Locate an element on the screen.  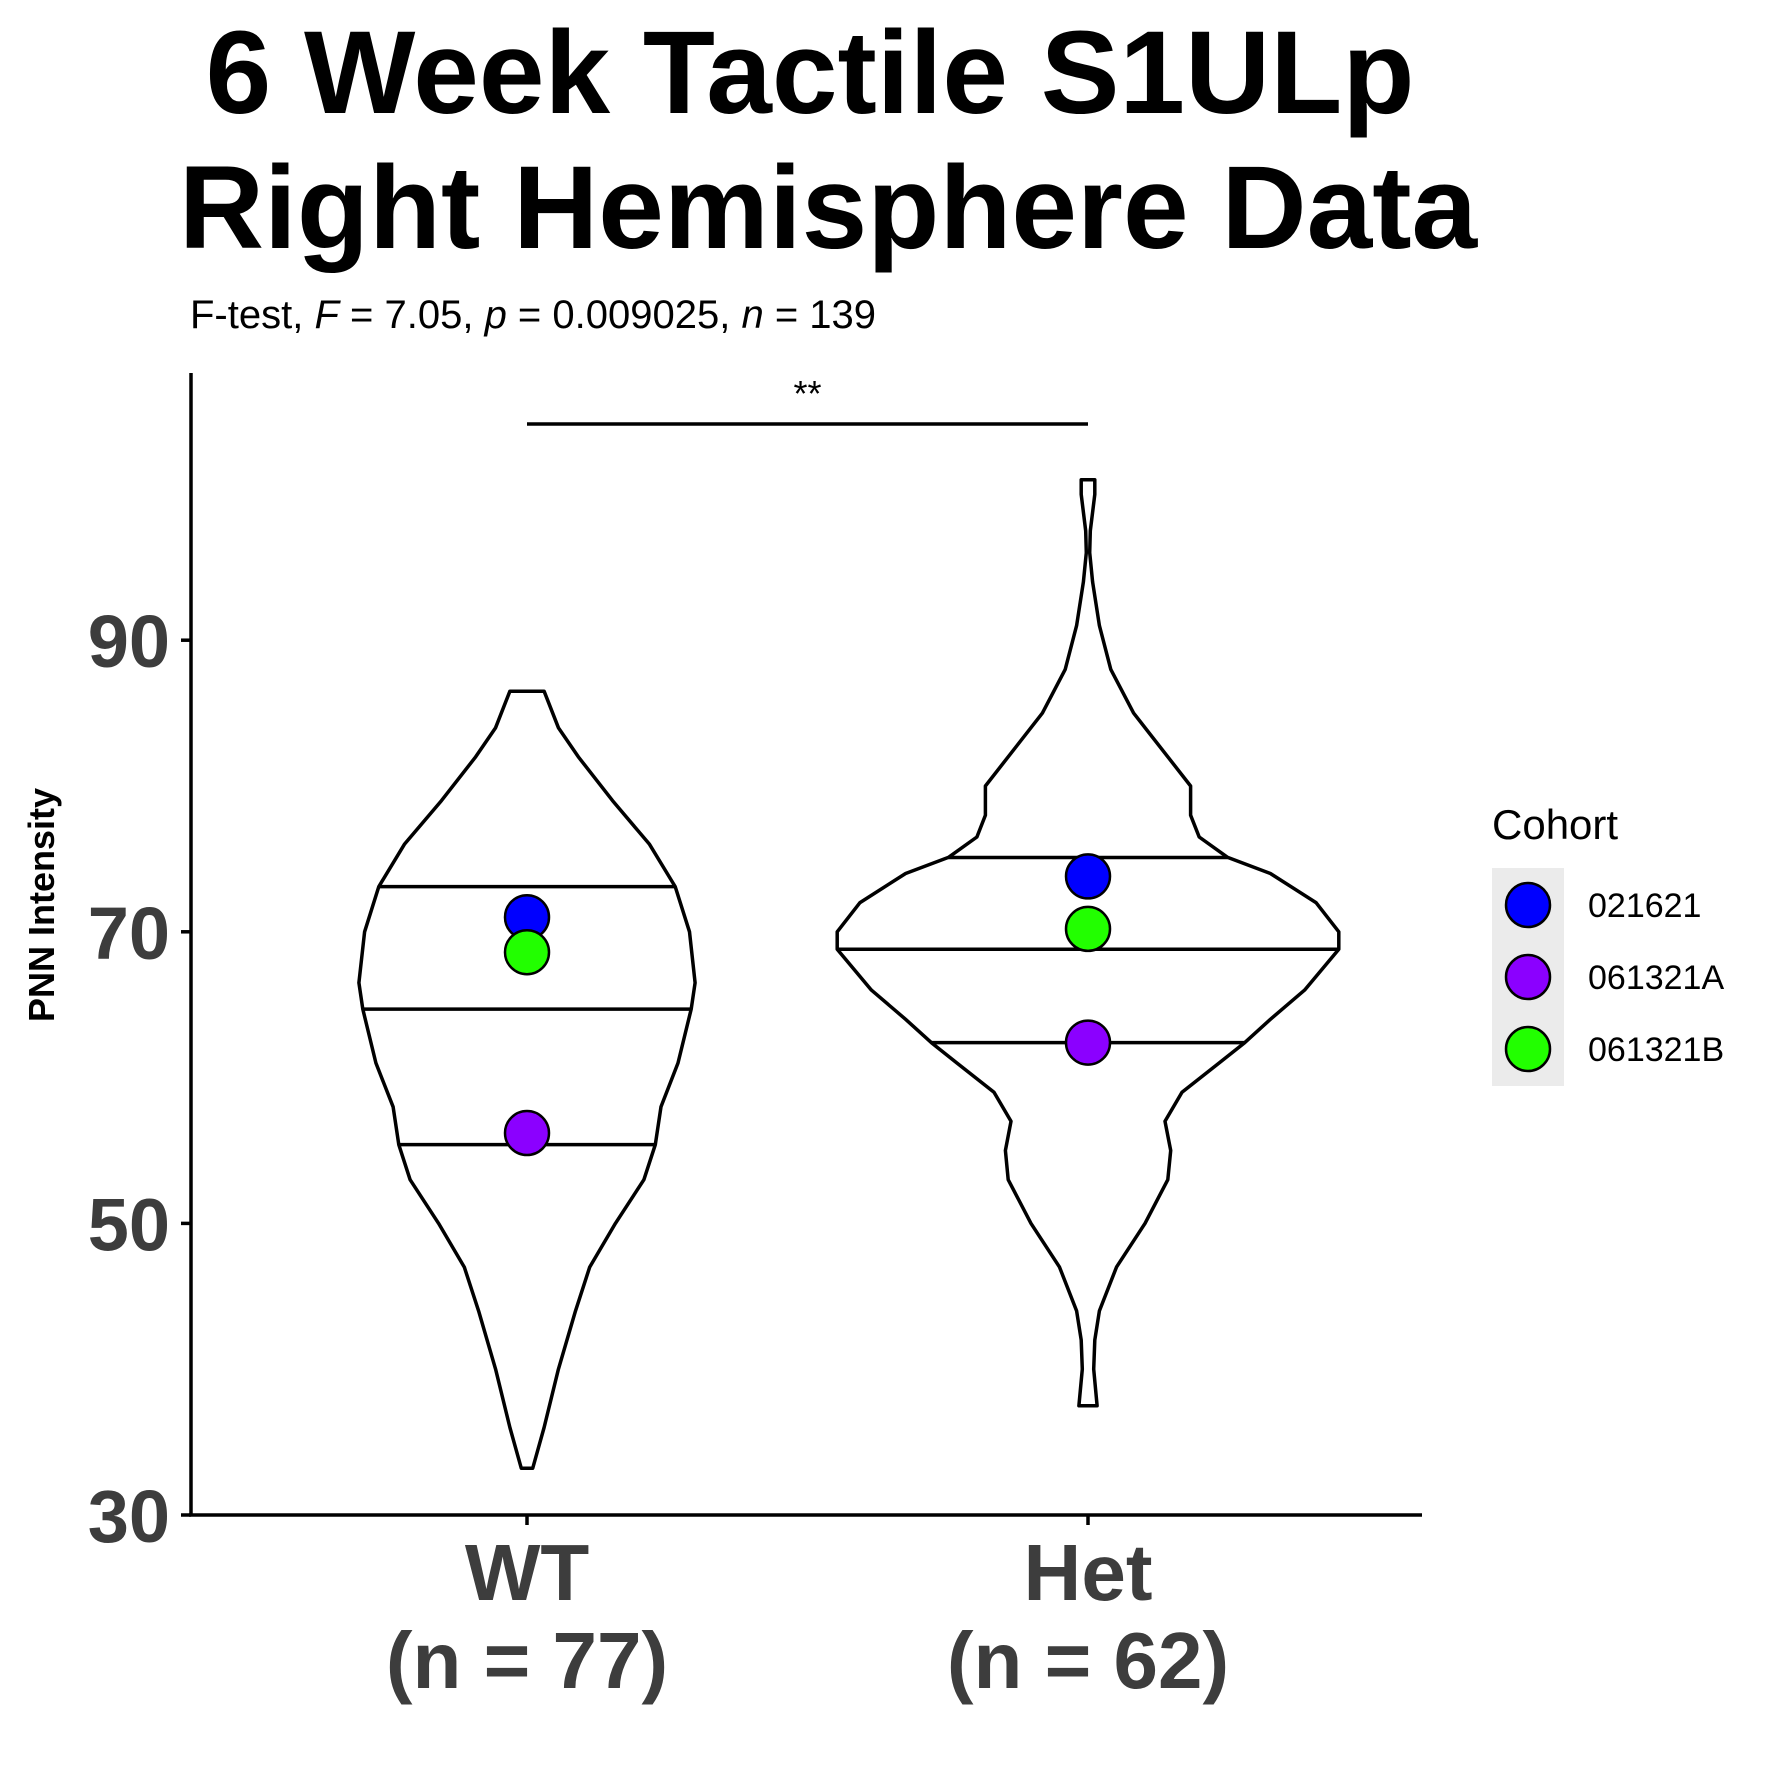
violin-wt is located at coordinates (527, 1080).